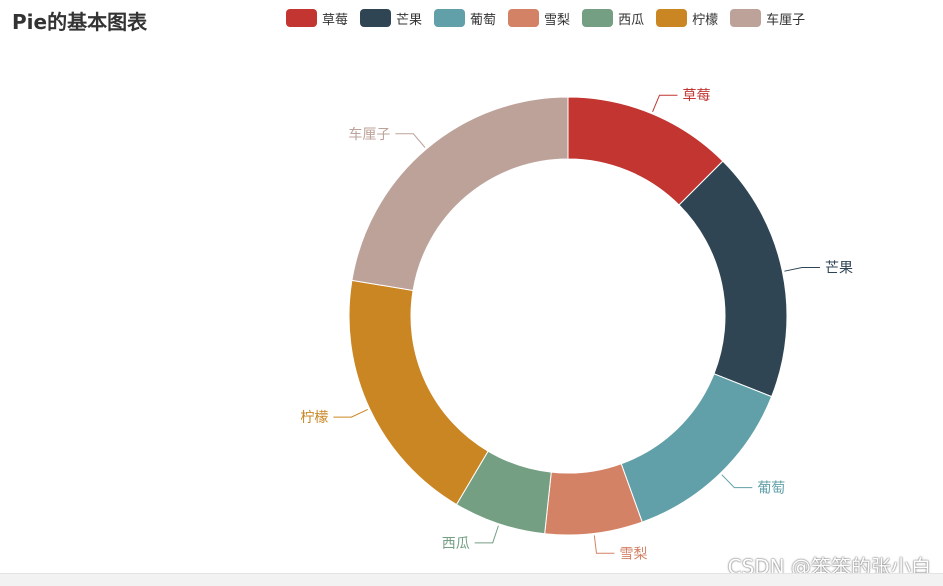 Image resolution: width=943 pixels, height=586 pixels. I want to click on legend-label: 芒果, so click(409, 20).